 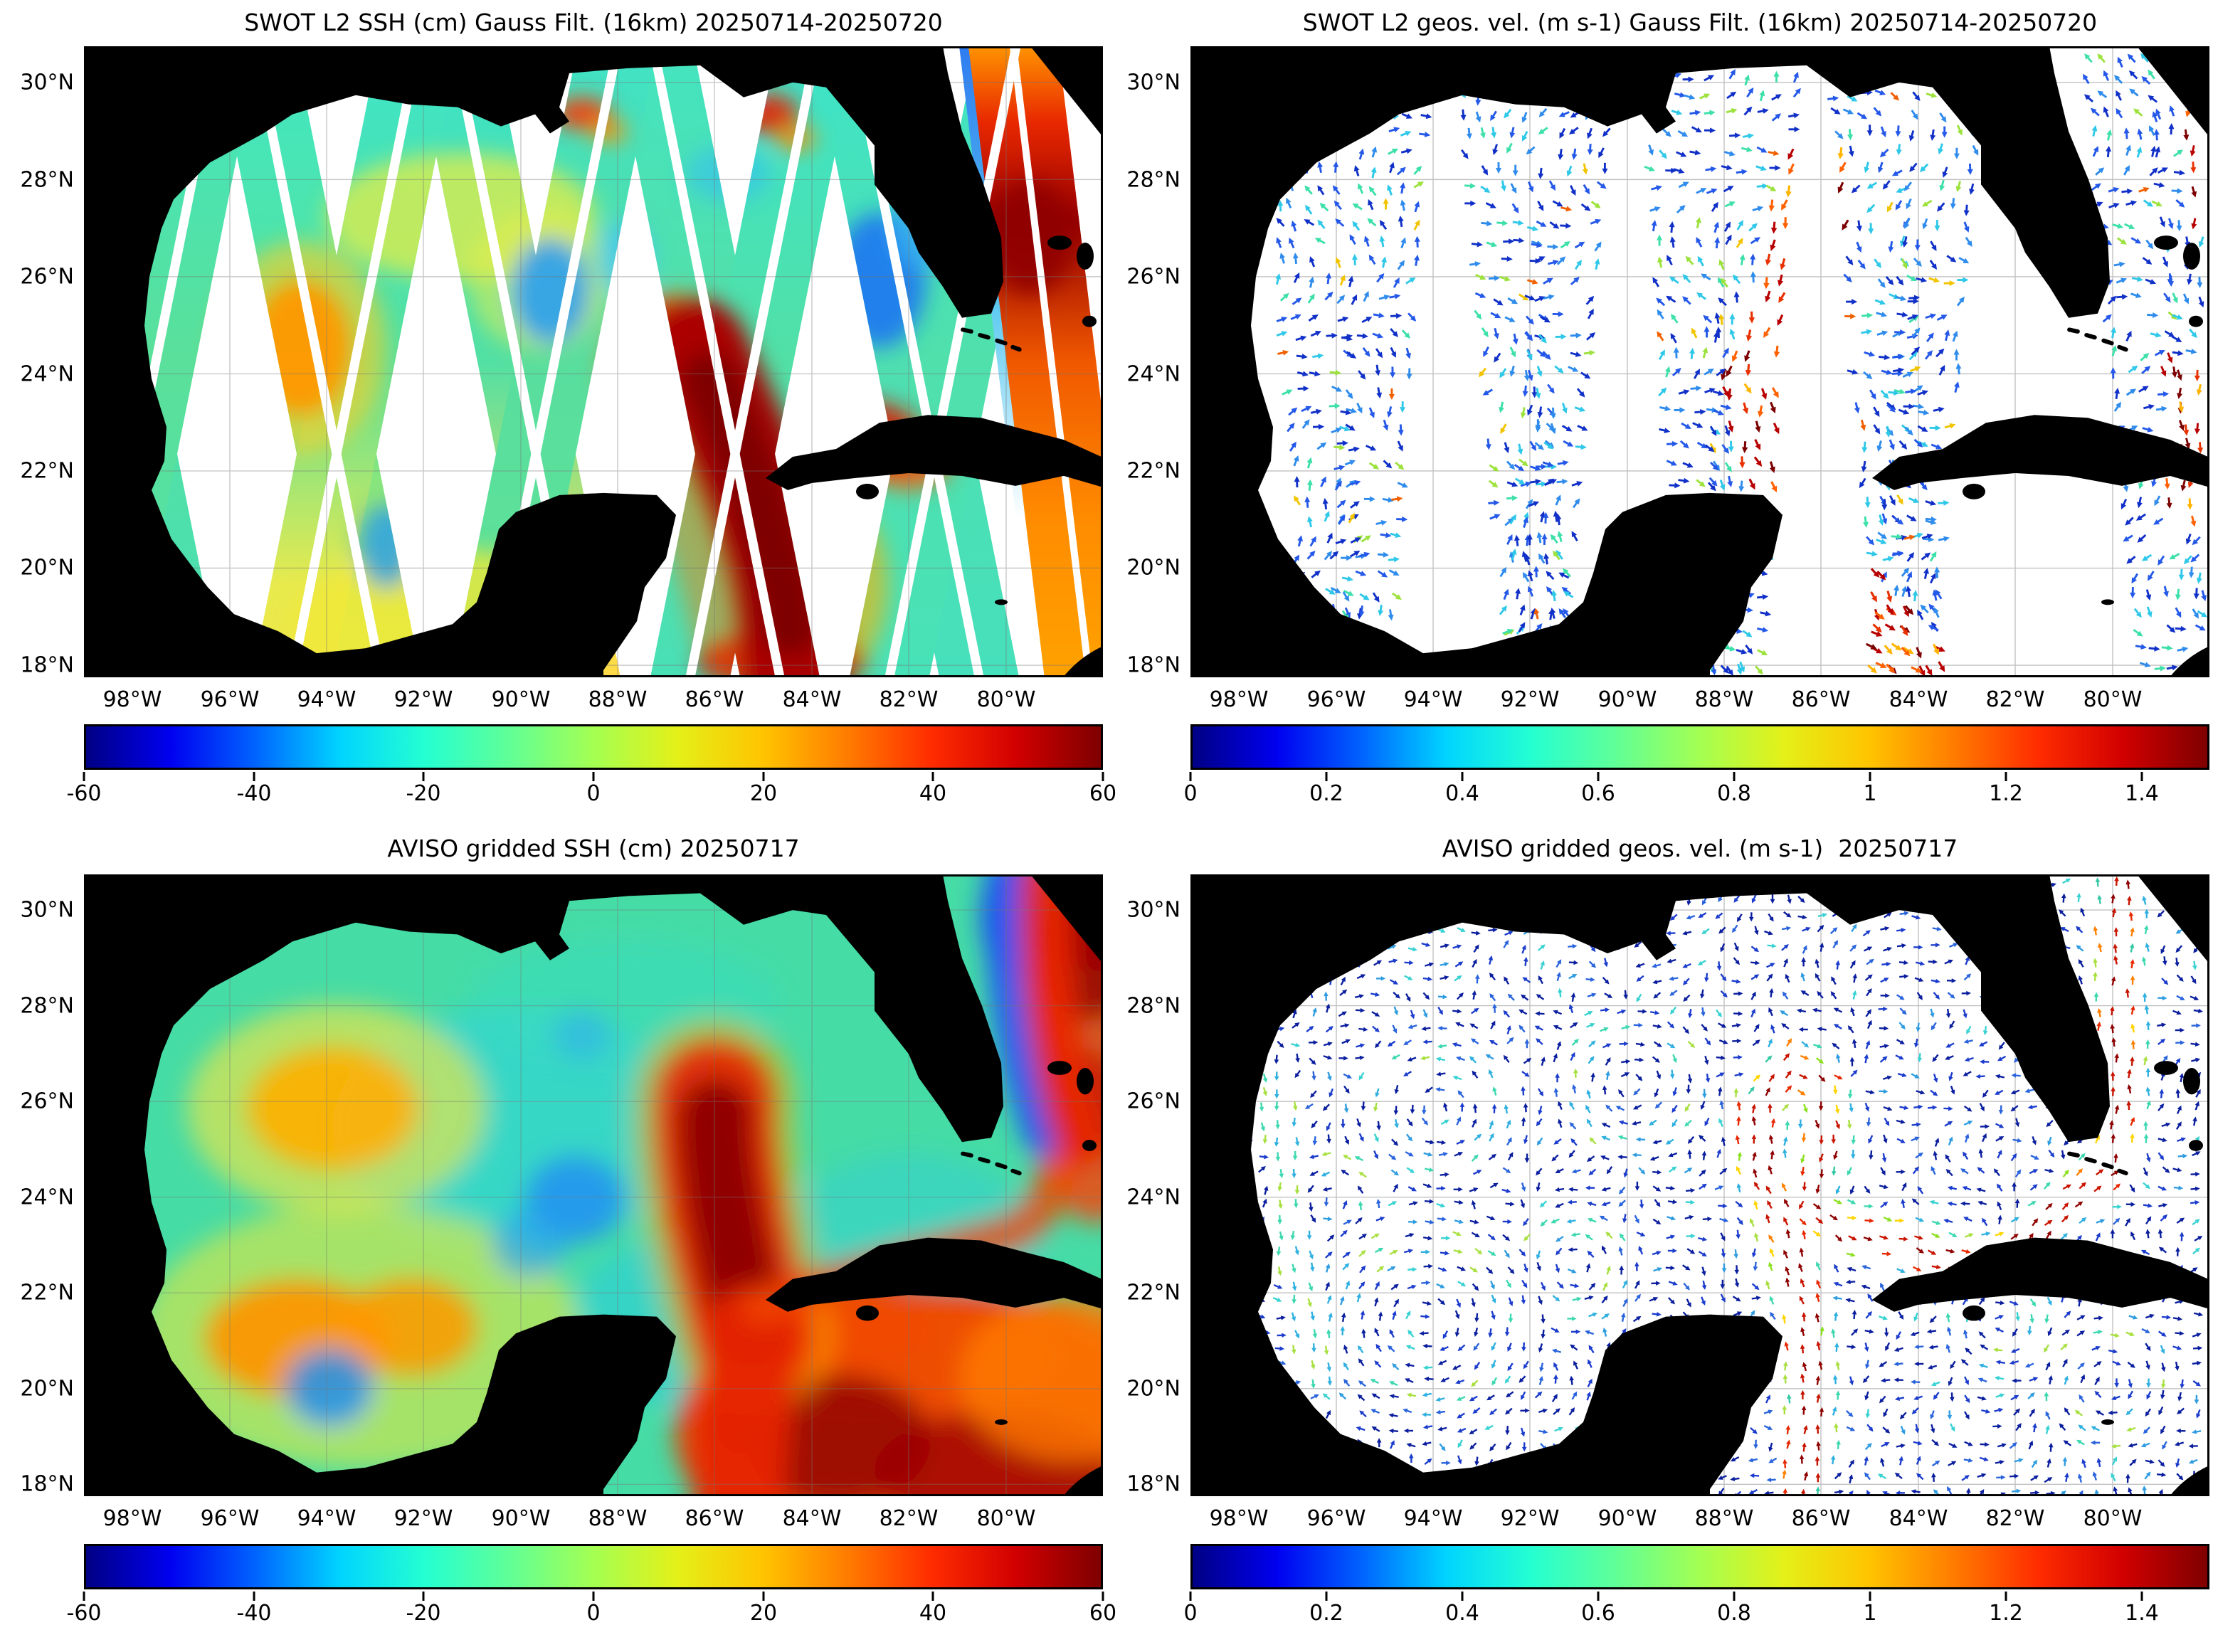 I want to click on colorbar-tick-label: 1.2, so click(x=2006, y=793).